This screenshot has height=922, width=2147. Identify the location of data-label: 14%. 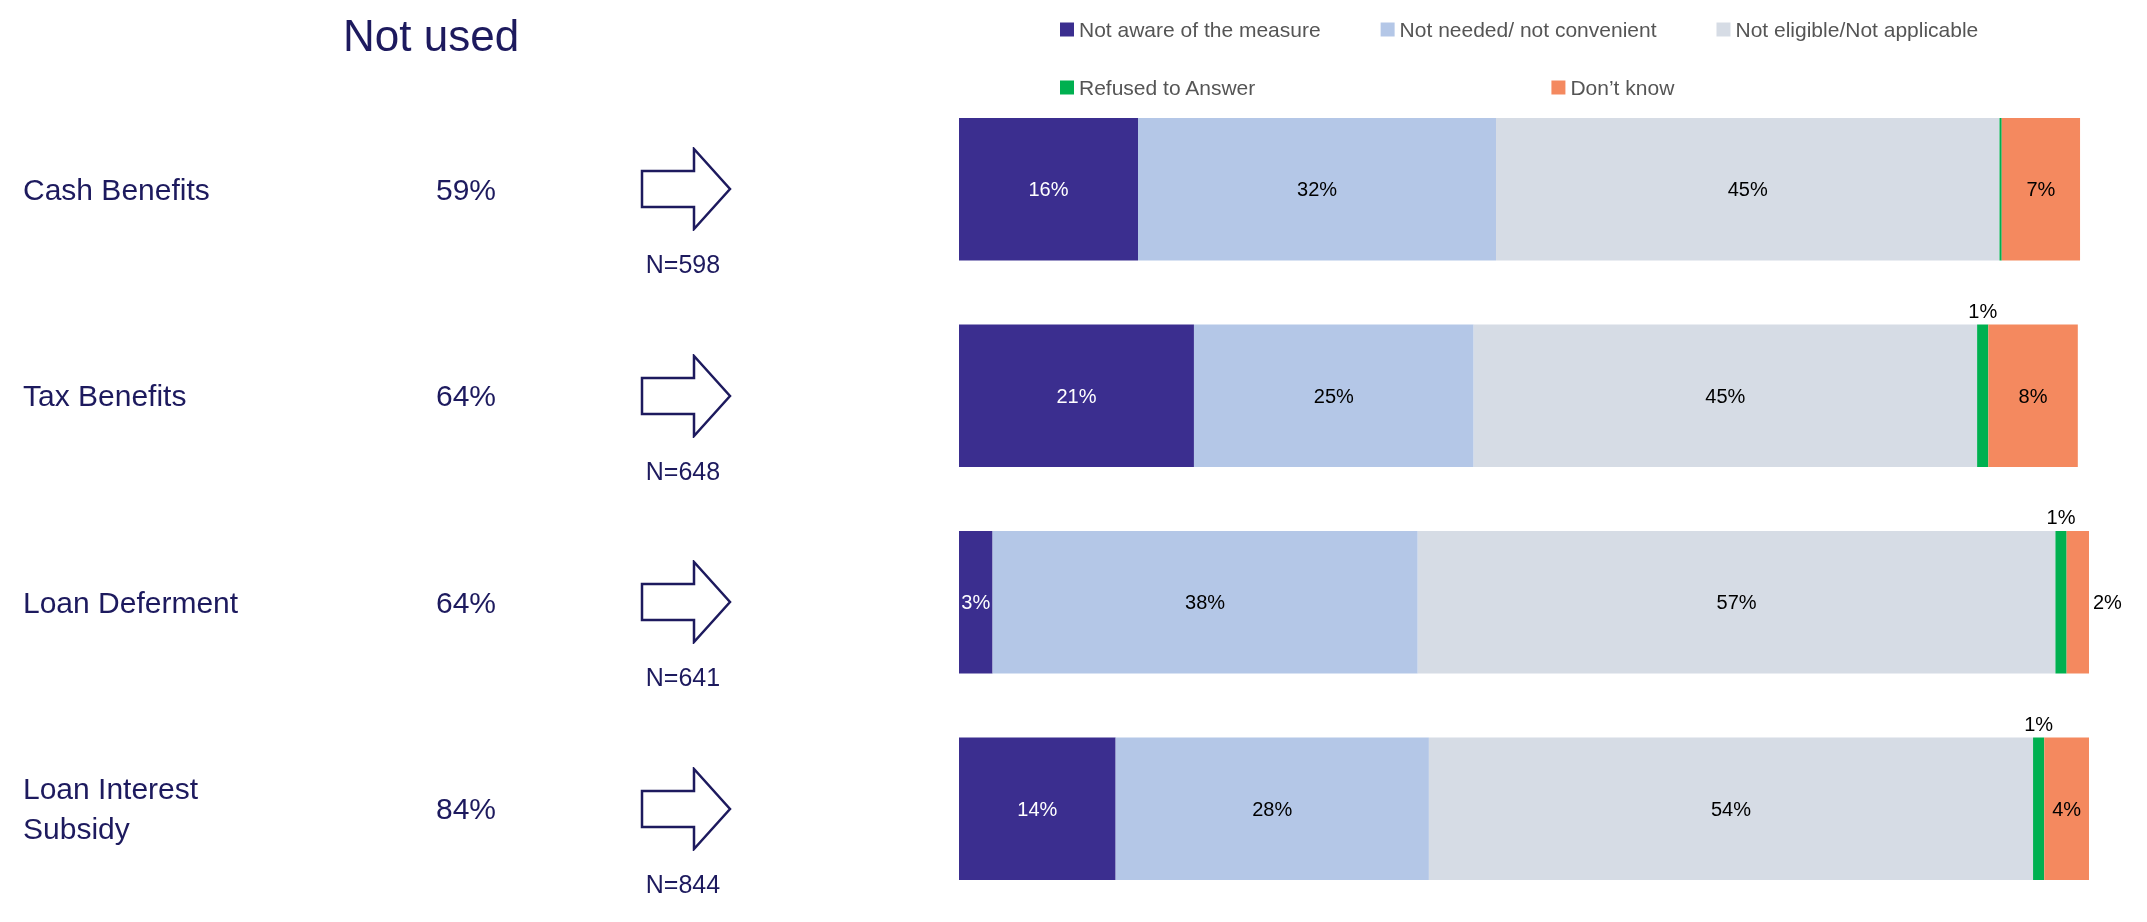
(1037, 808).